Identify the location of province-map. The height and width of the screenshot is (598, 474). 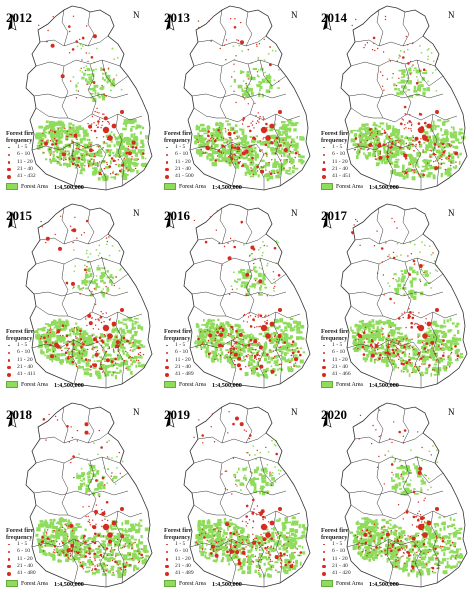
(89, 296).